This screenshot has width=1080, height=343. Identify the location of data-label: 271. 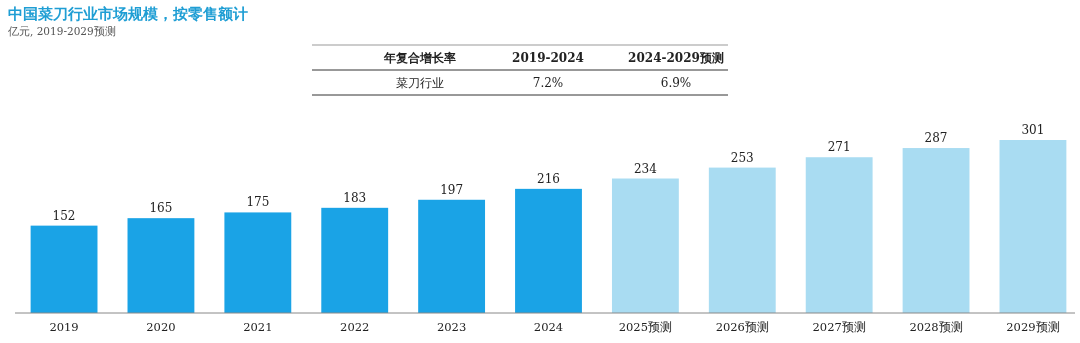
(839, 147).